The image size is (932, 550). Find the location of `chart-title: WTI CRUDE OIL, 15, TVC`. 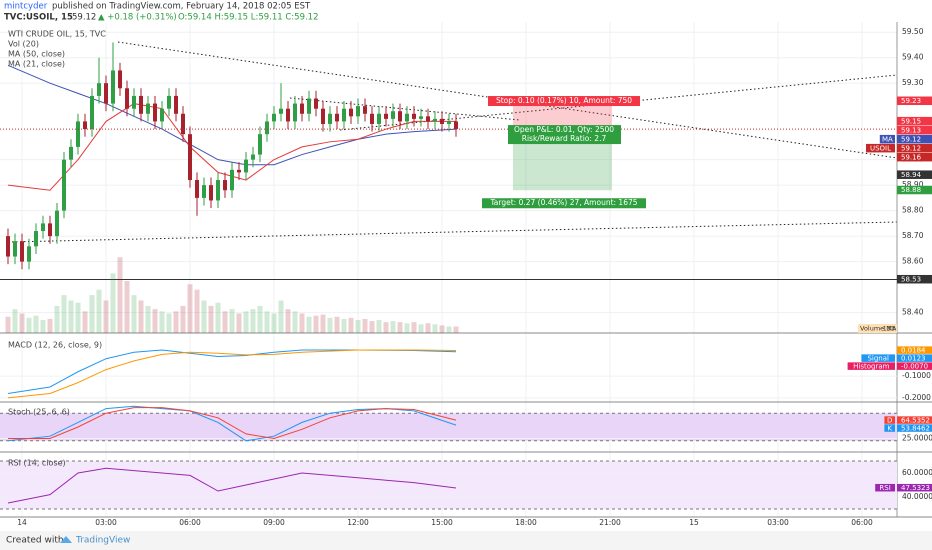

chart-title: WTI CRUDE OIL, 15, TVC is located at coordinates (57, 34).